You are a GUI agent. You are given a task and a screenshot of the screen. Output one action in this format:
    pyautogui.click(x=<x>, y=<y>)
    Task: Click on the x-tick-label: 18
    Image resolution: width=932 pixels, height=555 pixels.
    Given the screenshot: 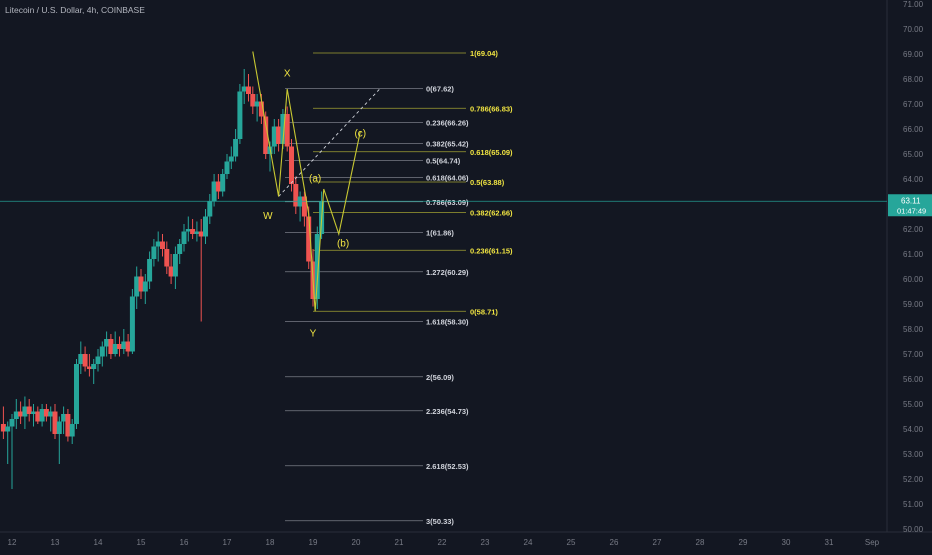 What is the action you would take?
    pyautogui.click(x=270, y=542)
    